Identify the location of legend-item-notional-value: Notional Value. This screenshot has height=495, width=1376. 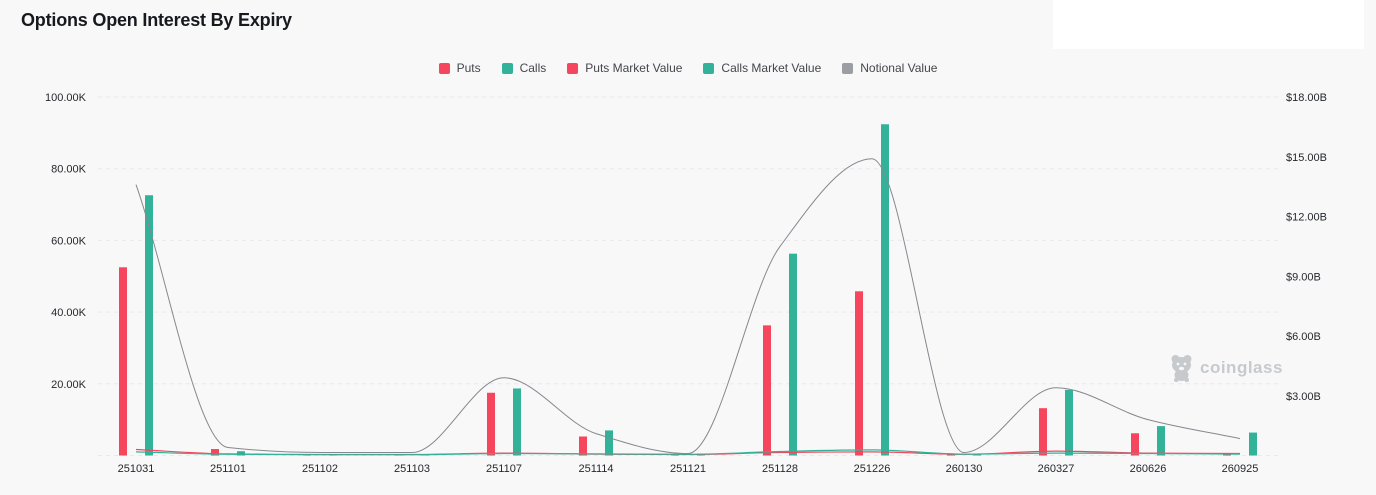
(889, 68).